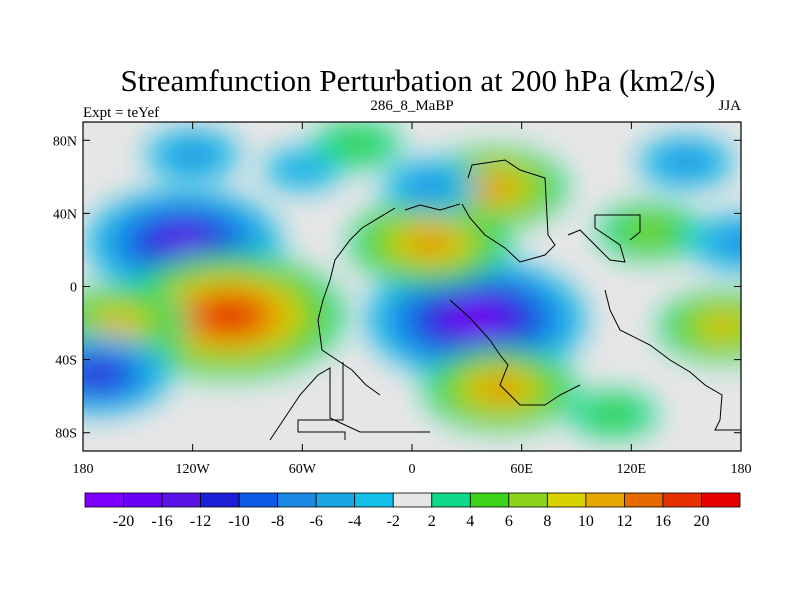 This screenshot has width=800, height=600. What do you see at coordinates (701, 521) in the screenshot?
I see `colorbar-label-15: 20` at bounding box center [701, 521].